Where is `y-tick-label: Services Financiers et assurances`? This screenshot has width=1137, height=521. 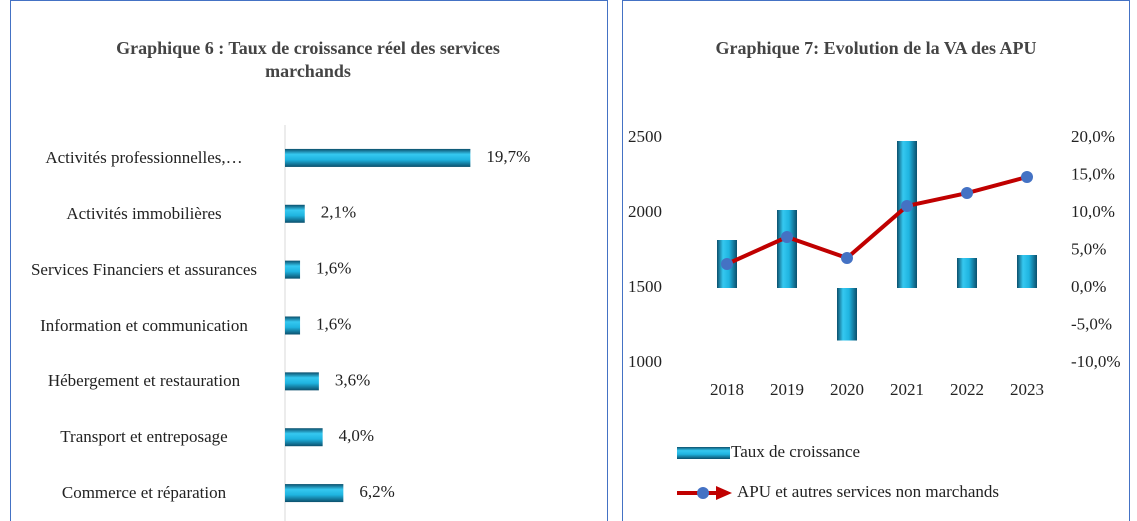 y-tick-label: Services Financiers et assurances is located at coordinates (144, 269).